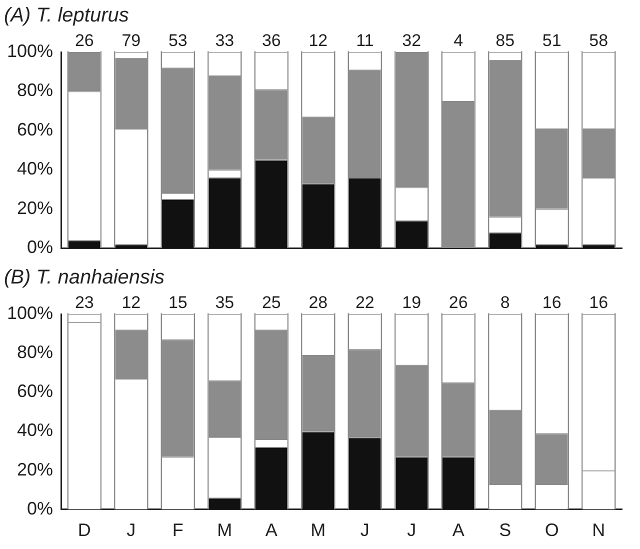  What do you see at coordinates (318, 302) in the screenshot?
I see `text: 28` at bounding box center [318, 302].